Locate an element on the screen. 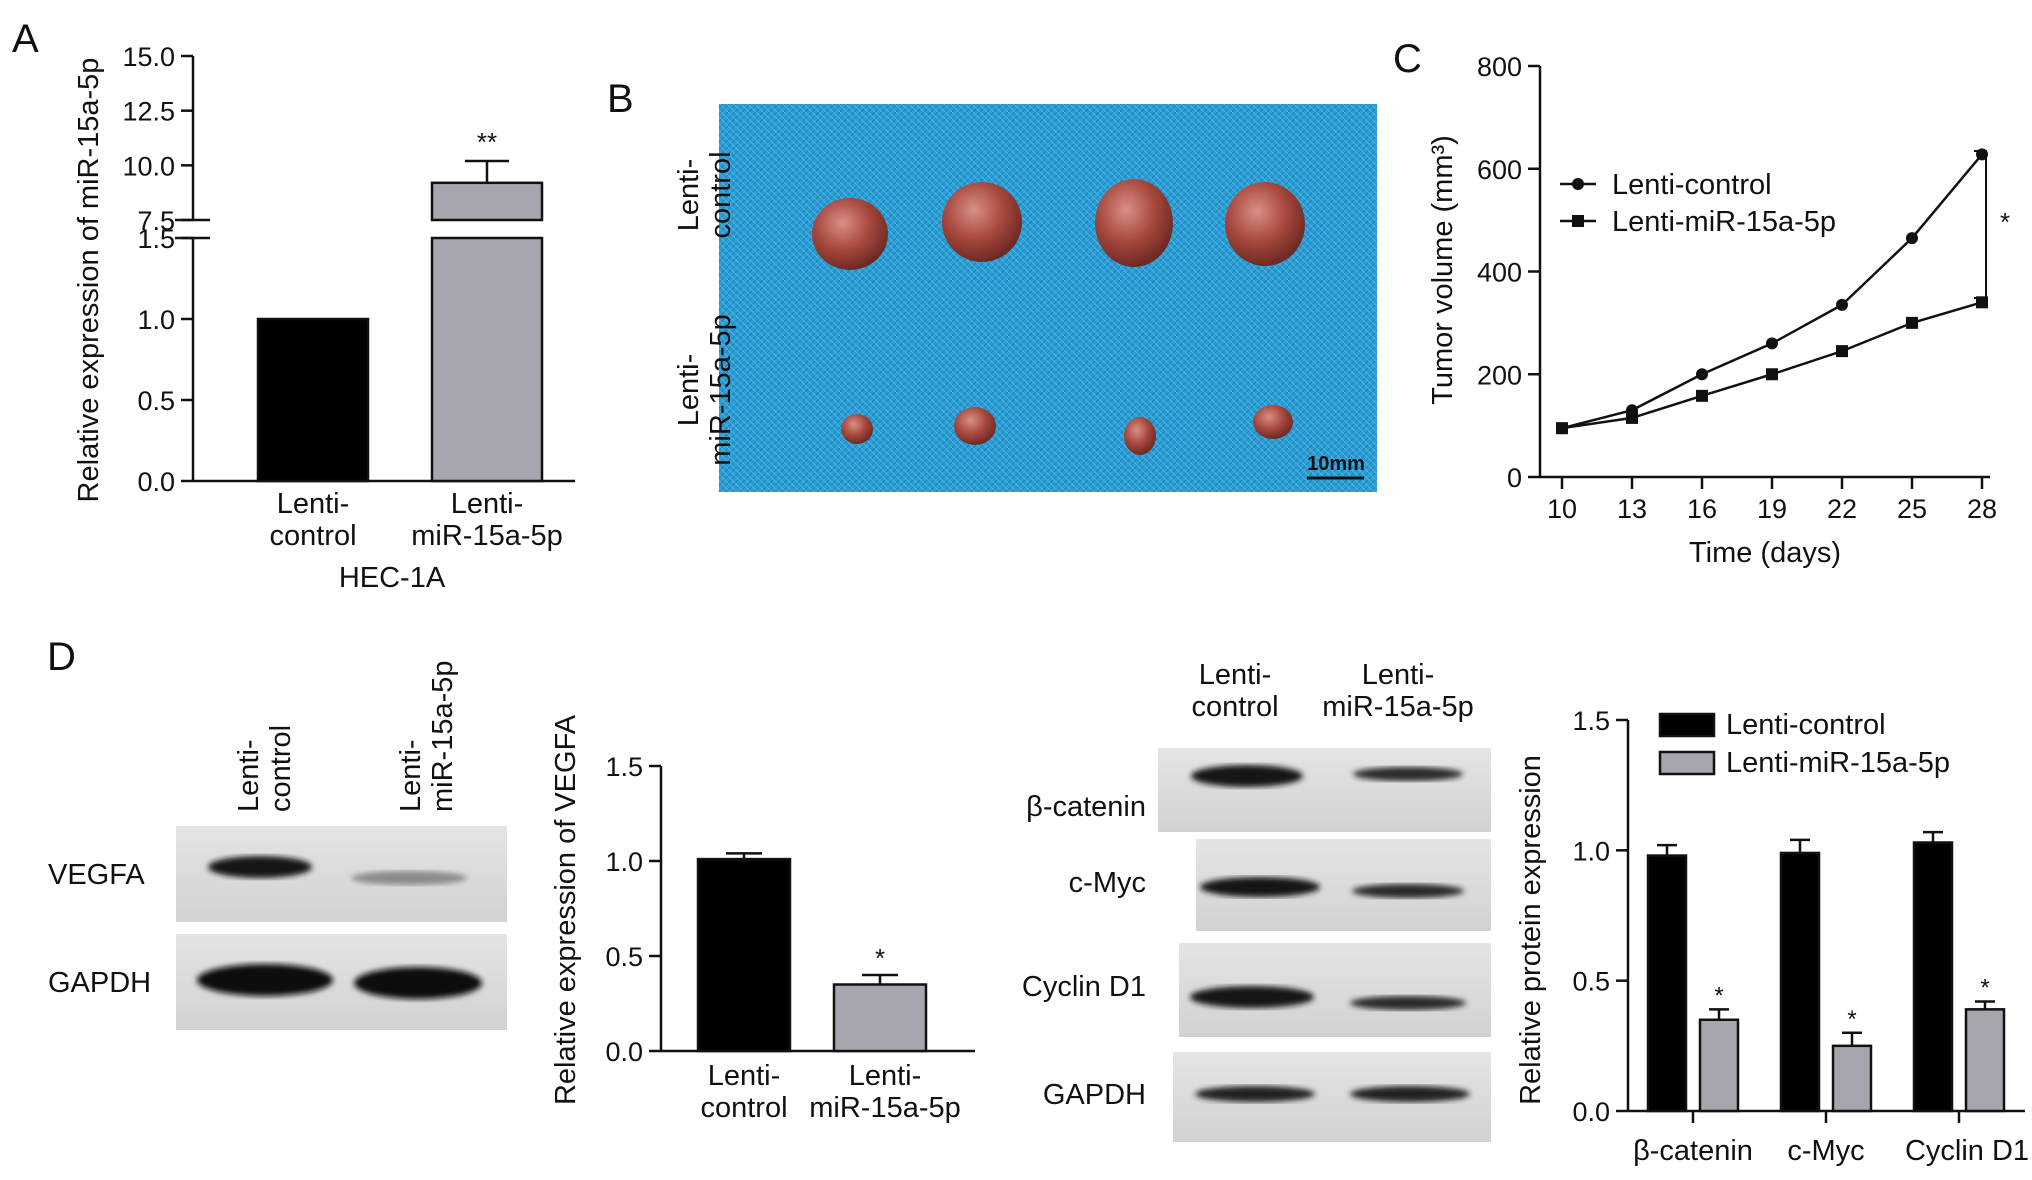 This screenshot has height=1180, width=2032. protein-y-tick-label: 1.0 is located at coordinates (1591, 851).